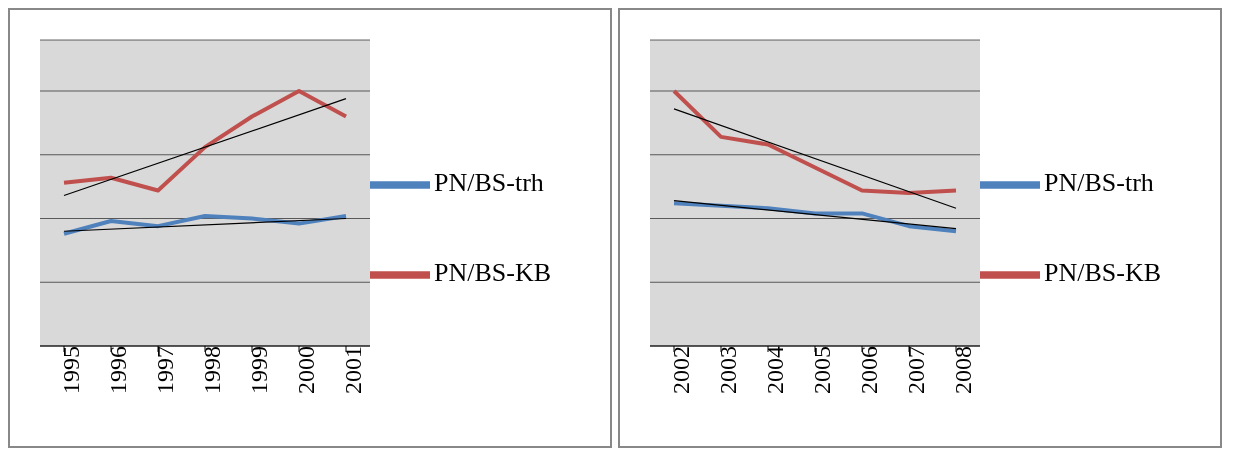 The width and height of the screenshot is (1241, 455). What do you see at coordinates (71, 370) in the screenshot?
I see `x-tick-label: 1995` at bounding box center [71, 370].